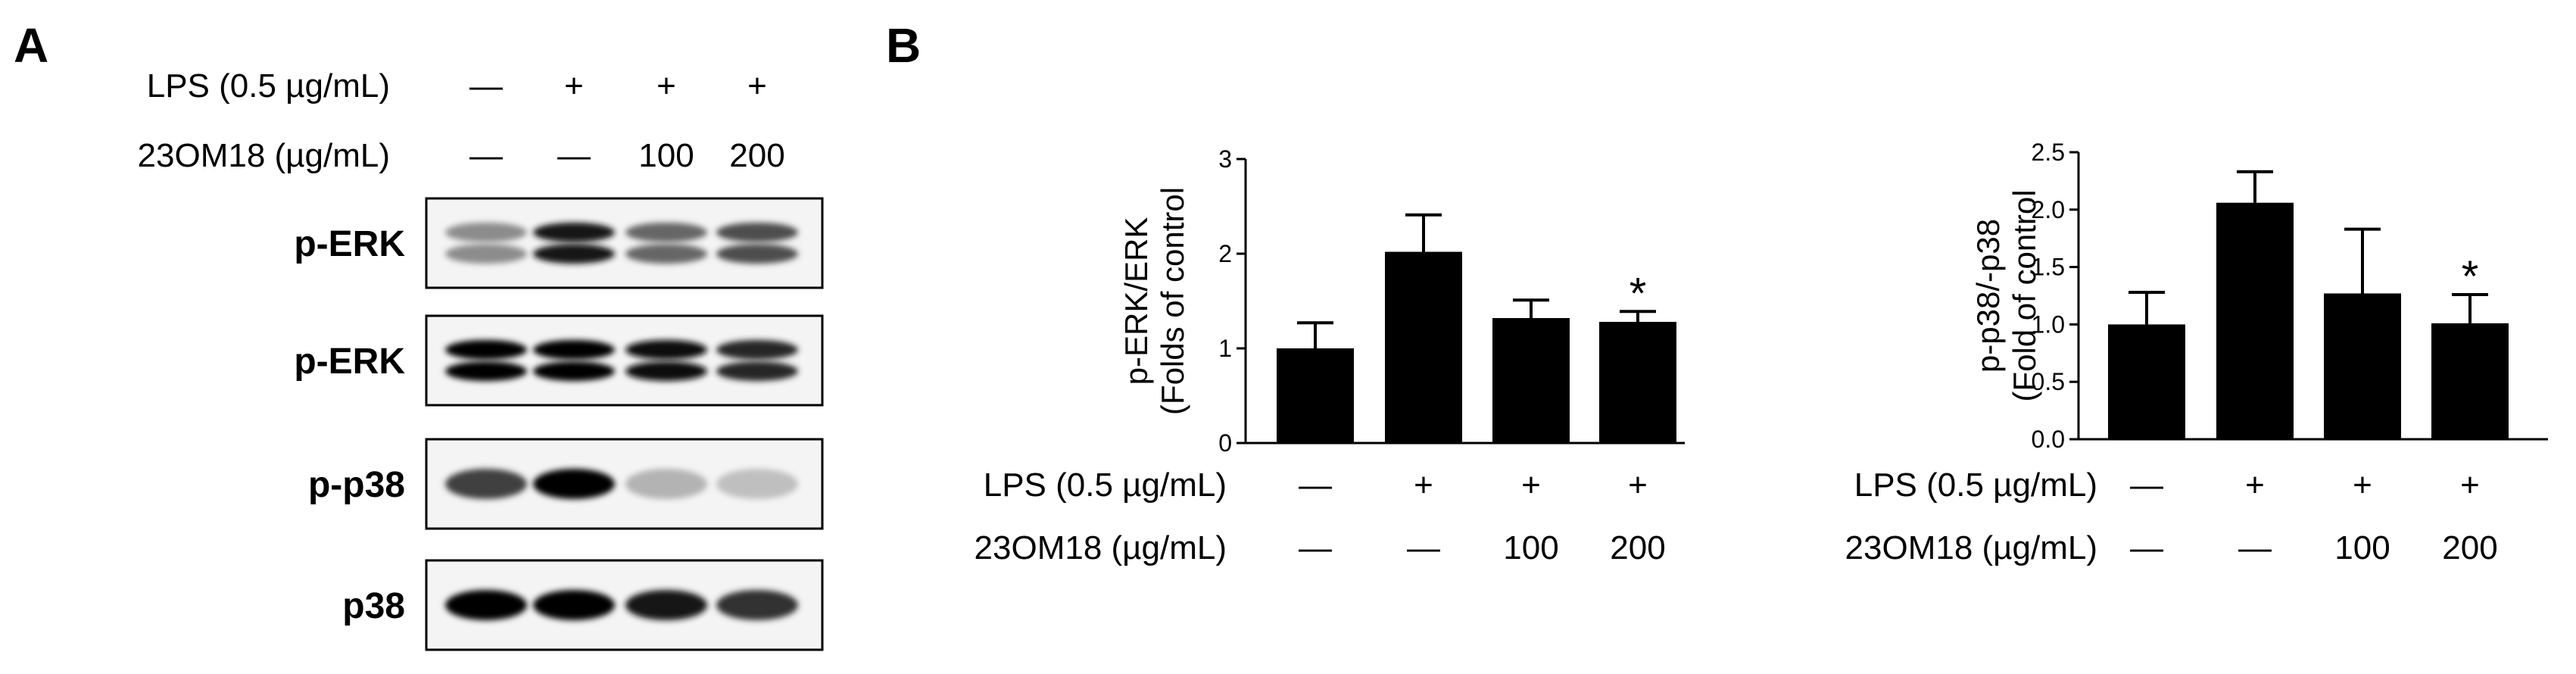  Describe the element at coordinates (666, 155) in the screenshot. I see `panel-a-compound-value-2: 100` at that location.